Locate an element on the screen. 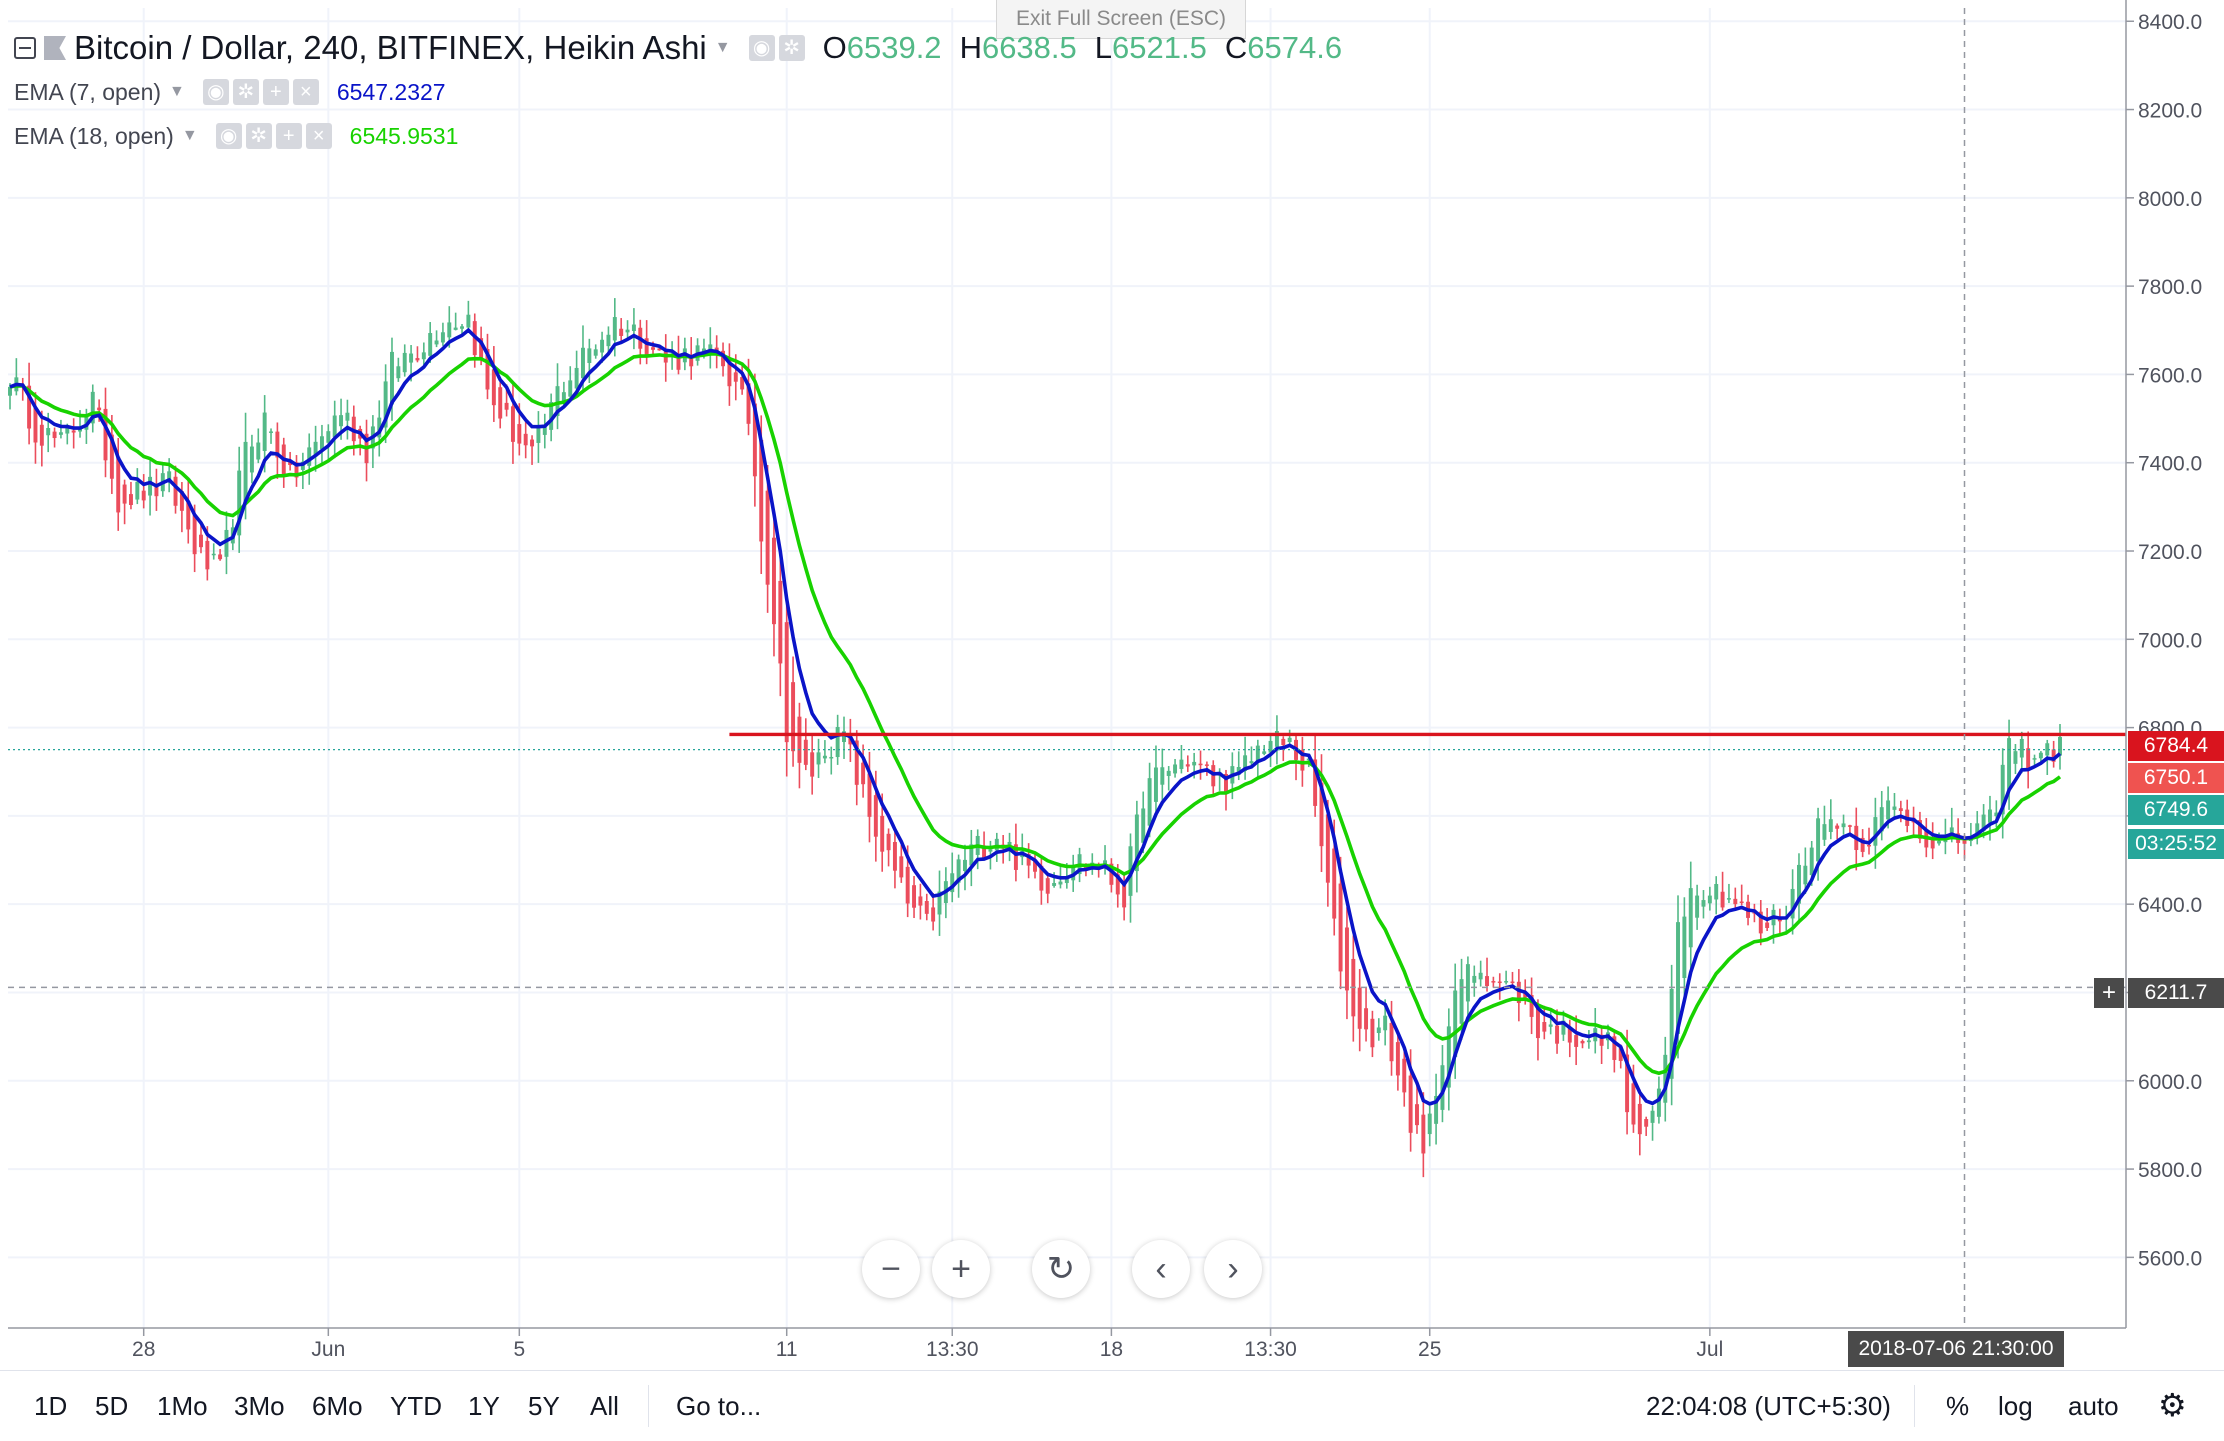 The image size is (2224, 1441). gear-icon: ⚙ is located at coordinates (2172, 1405).